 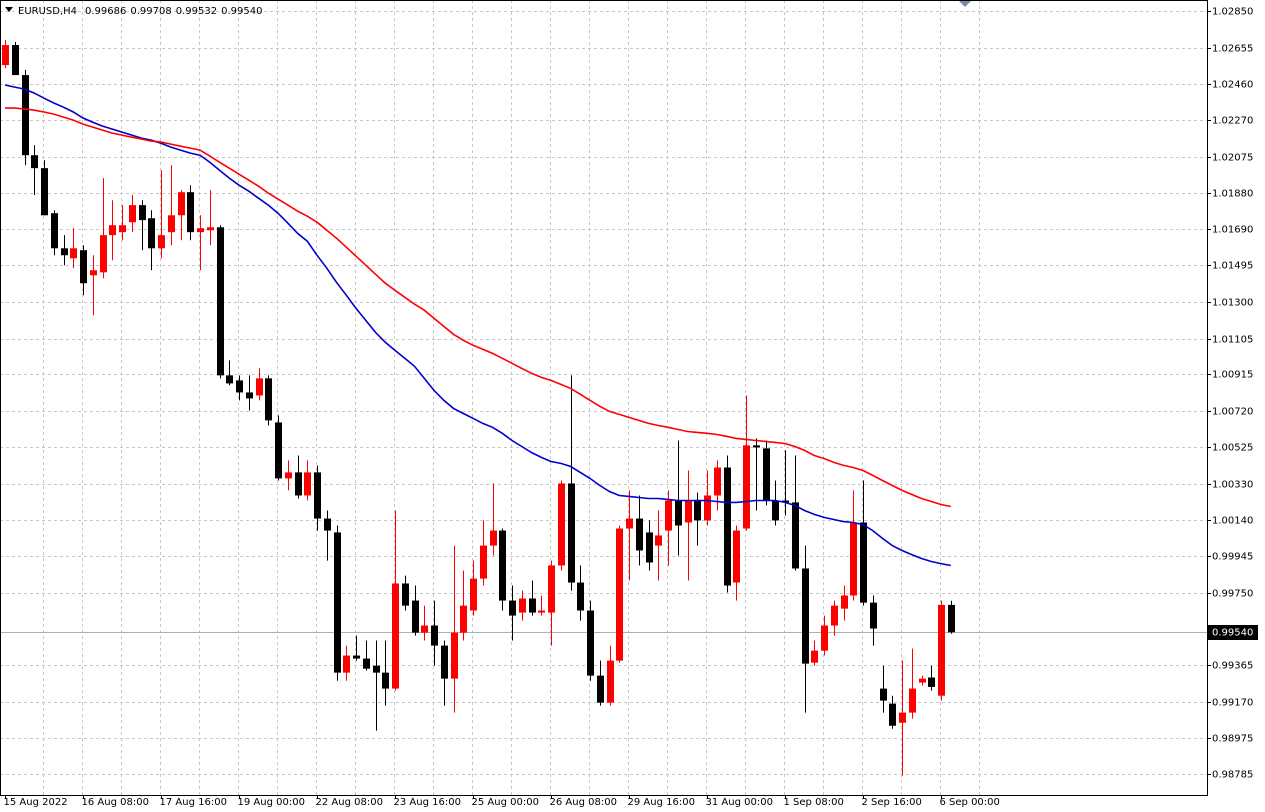 I want to click on y-tick-label: 1.00140, so click(x=1232, y=521).